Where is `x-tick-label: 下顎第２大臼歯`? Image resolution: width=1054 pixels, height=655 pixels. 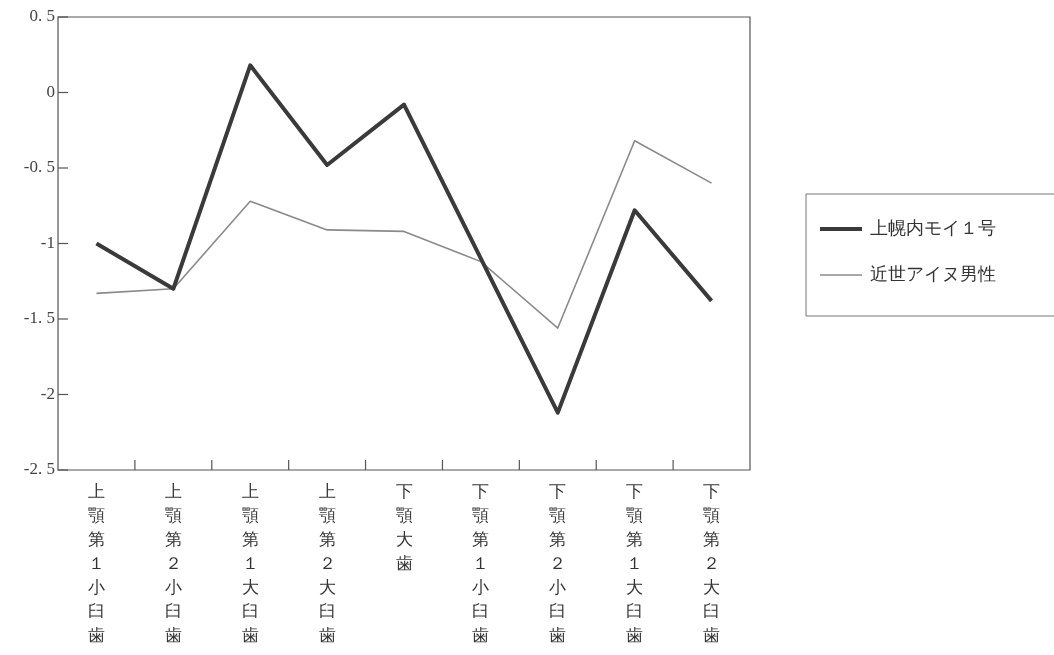
x-tick-label: 下顎第２大臼歯 is located at coordinates (712, 562).